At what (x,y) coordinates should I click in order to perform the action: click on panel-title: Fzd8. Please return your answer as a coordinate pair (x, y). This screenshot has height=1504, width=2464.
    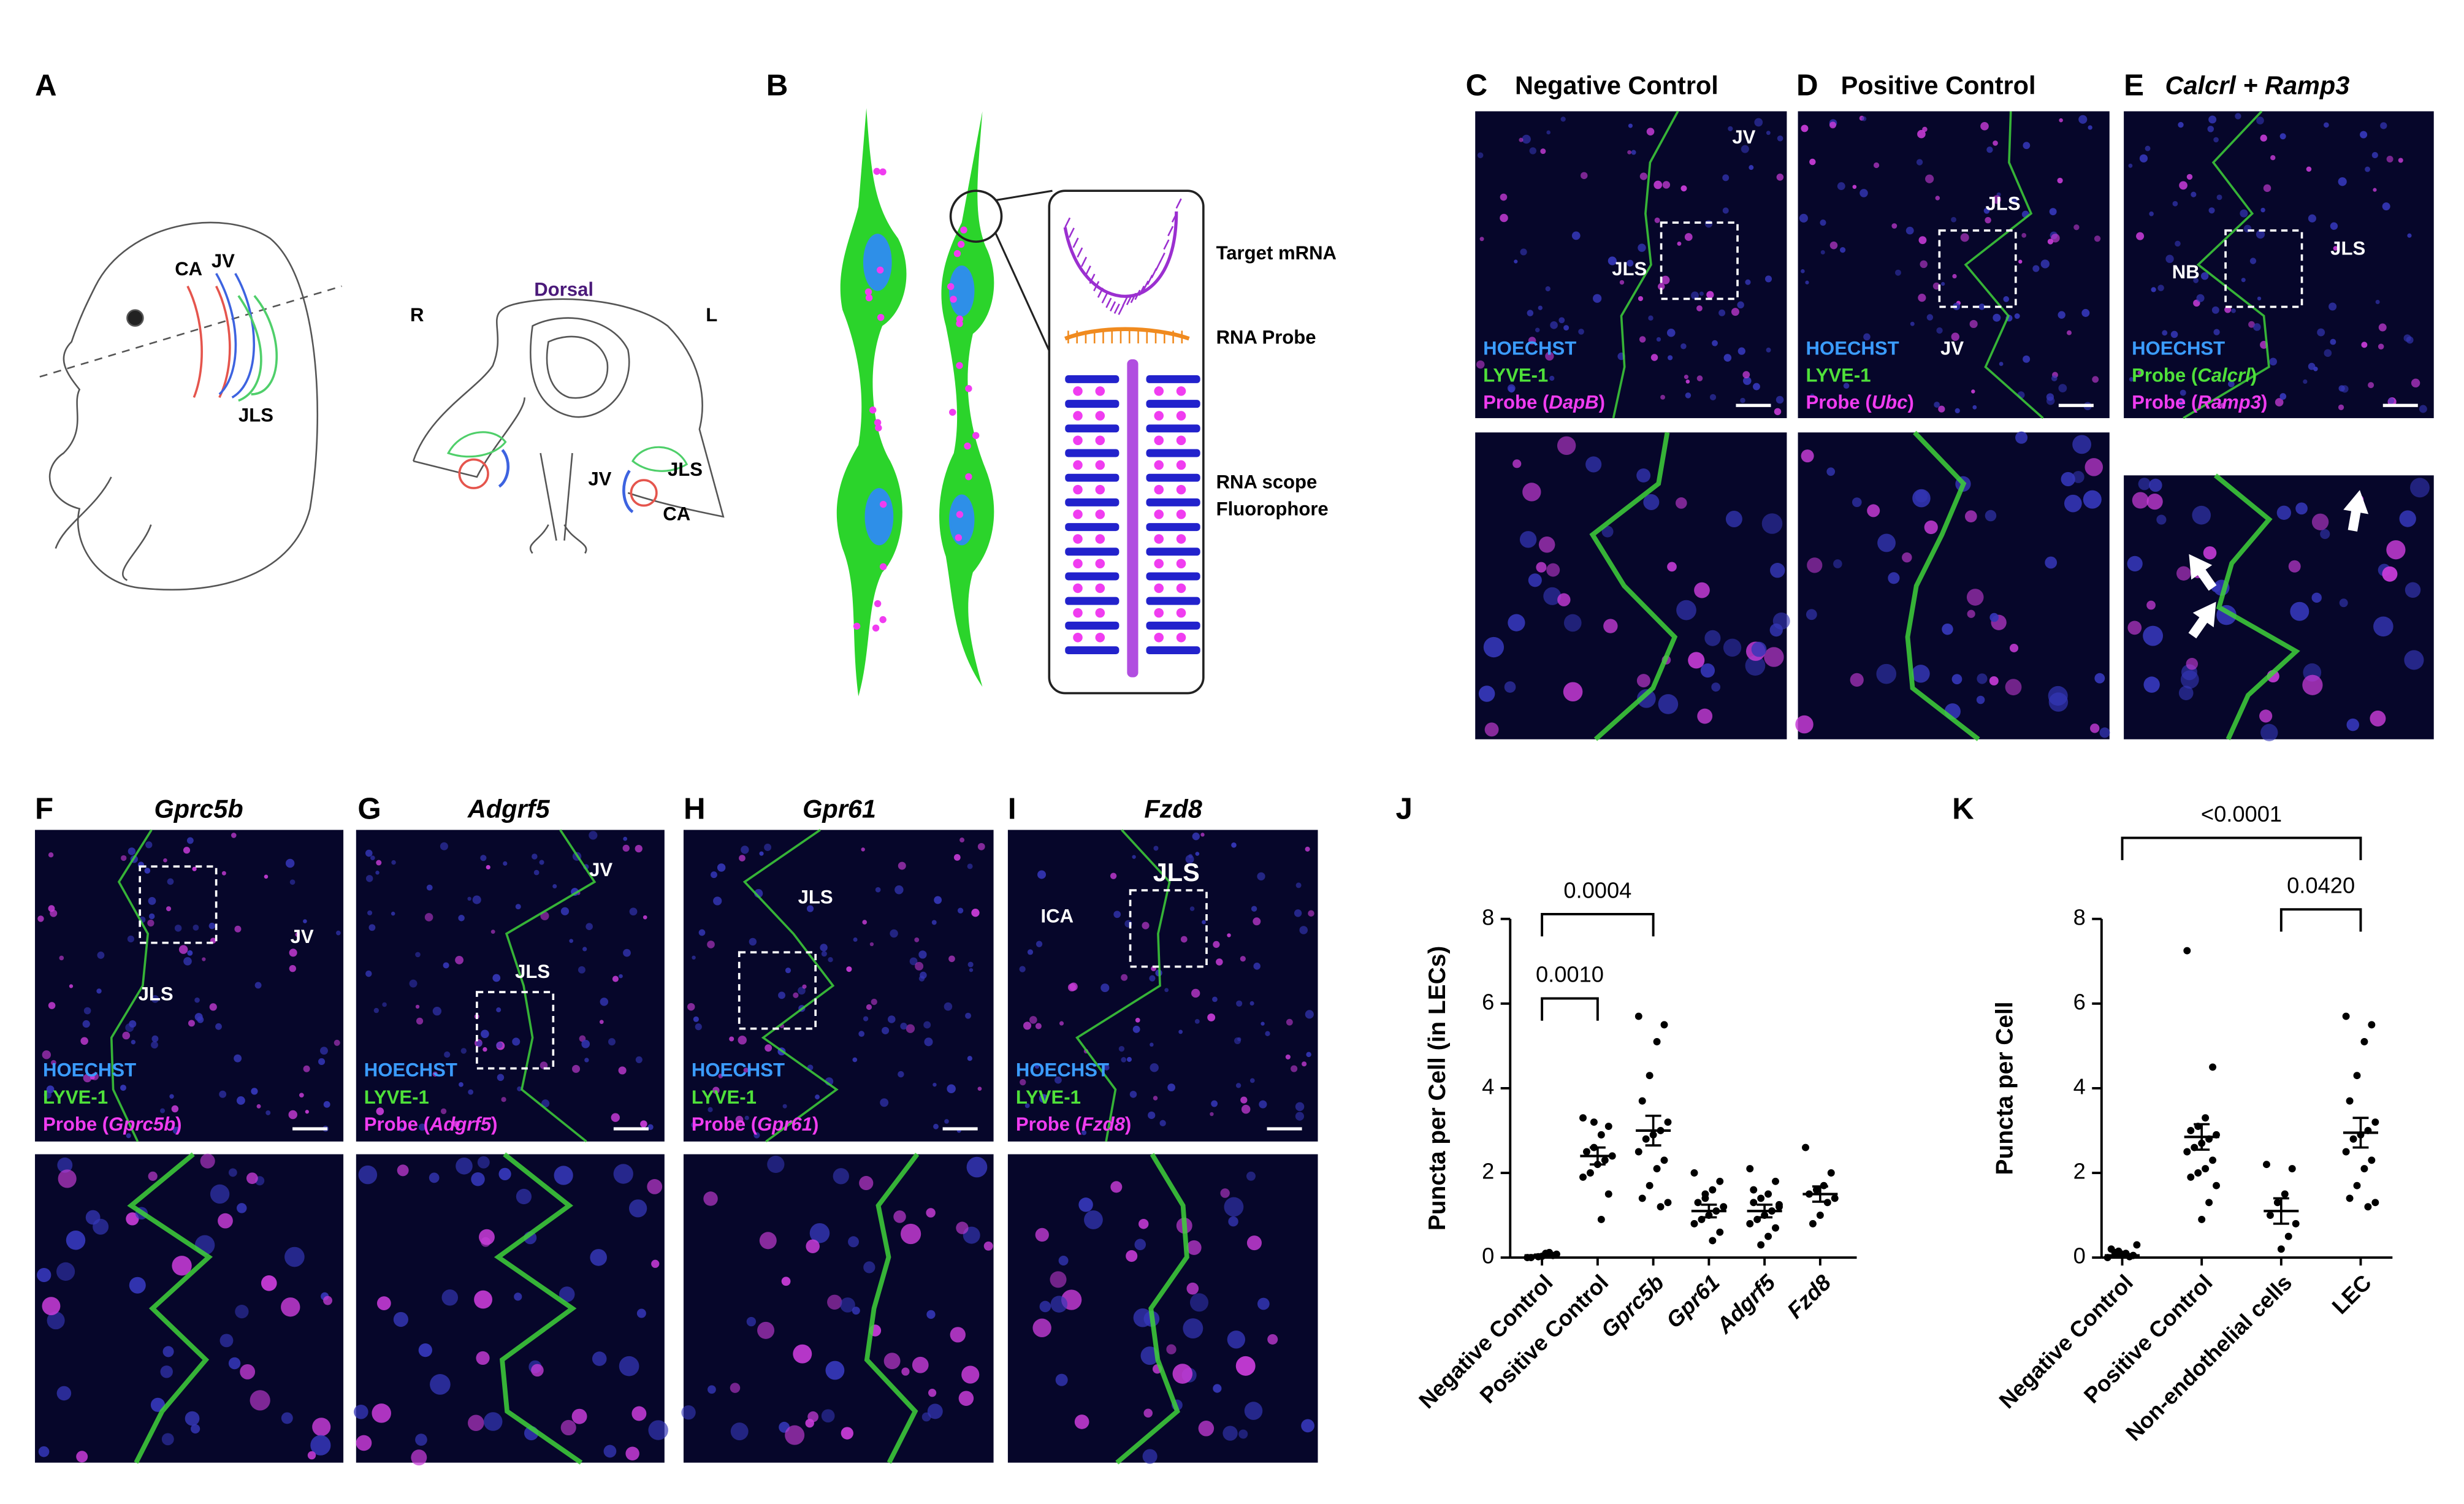
    Looking at the image, I should click on (1173, 808).